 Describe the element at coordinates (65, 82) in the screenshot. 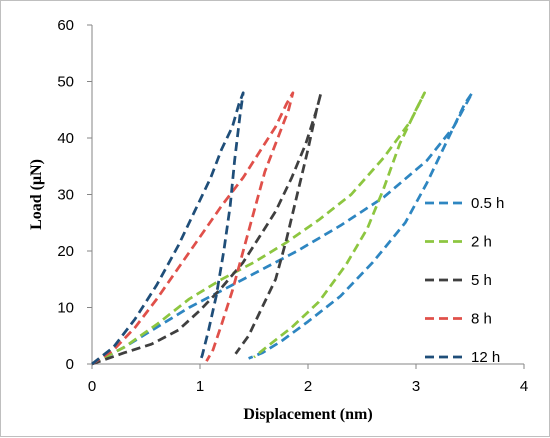

I see `y-tick-label: 50` at that location.